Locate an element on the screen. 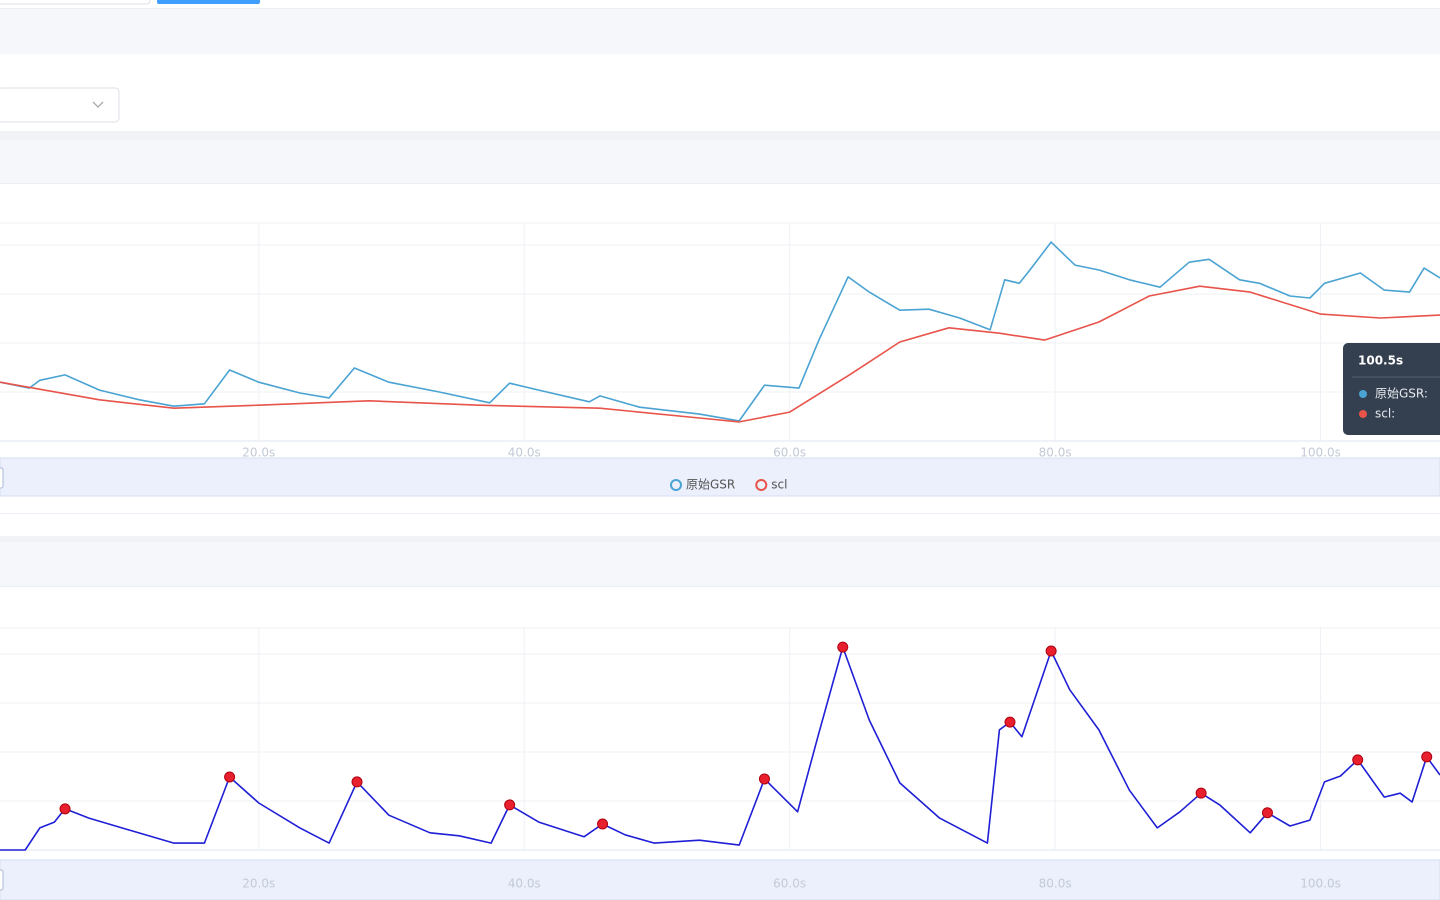 Image resolution: width=1440 pixels, height=900 pixels. legend-label: 原始GSR is located at coordinates (710, 485).